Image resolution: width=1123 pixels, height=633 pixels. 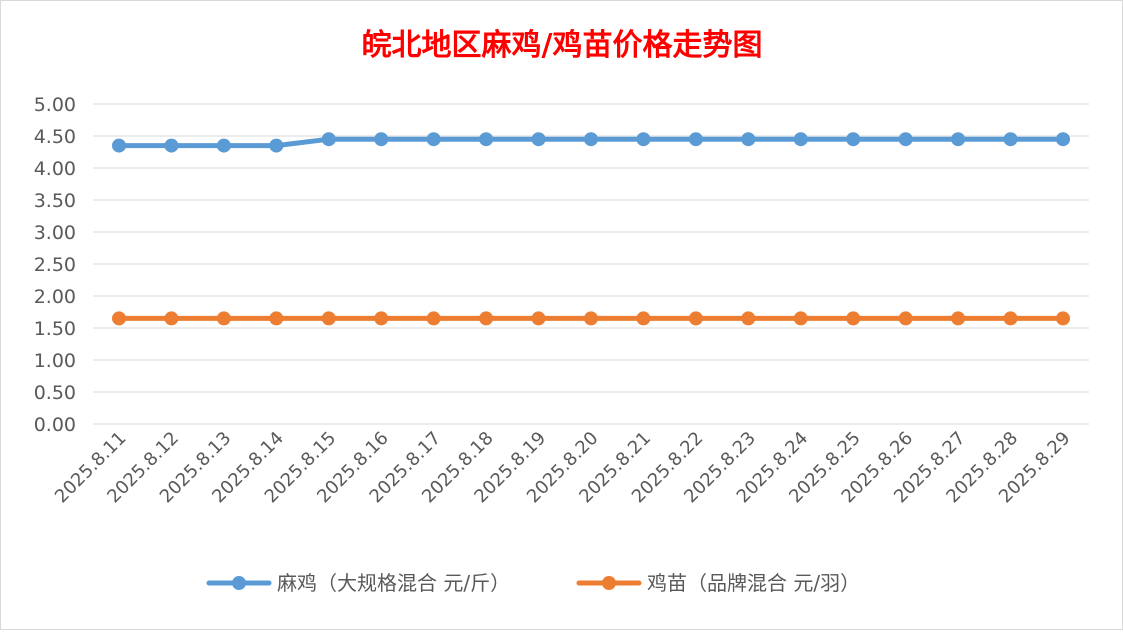 I want to click on y-tick-label: 4.00, so click(x=55, y=169).